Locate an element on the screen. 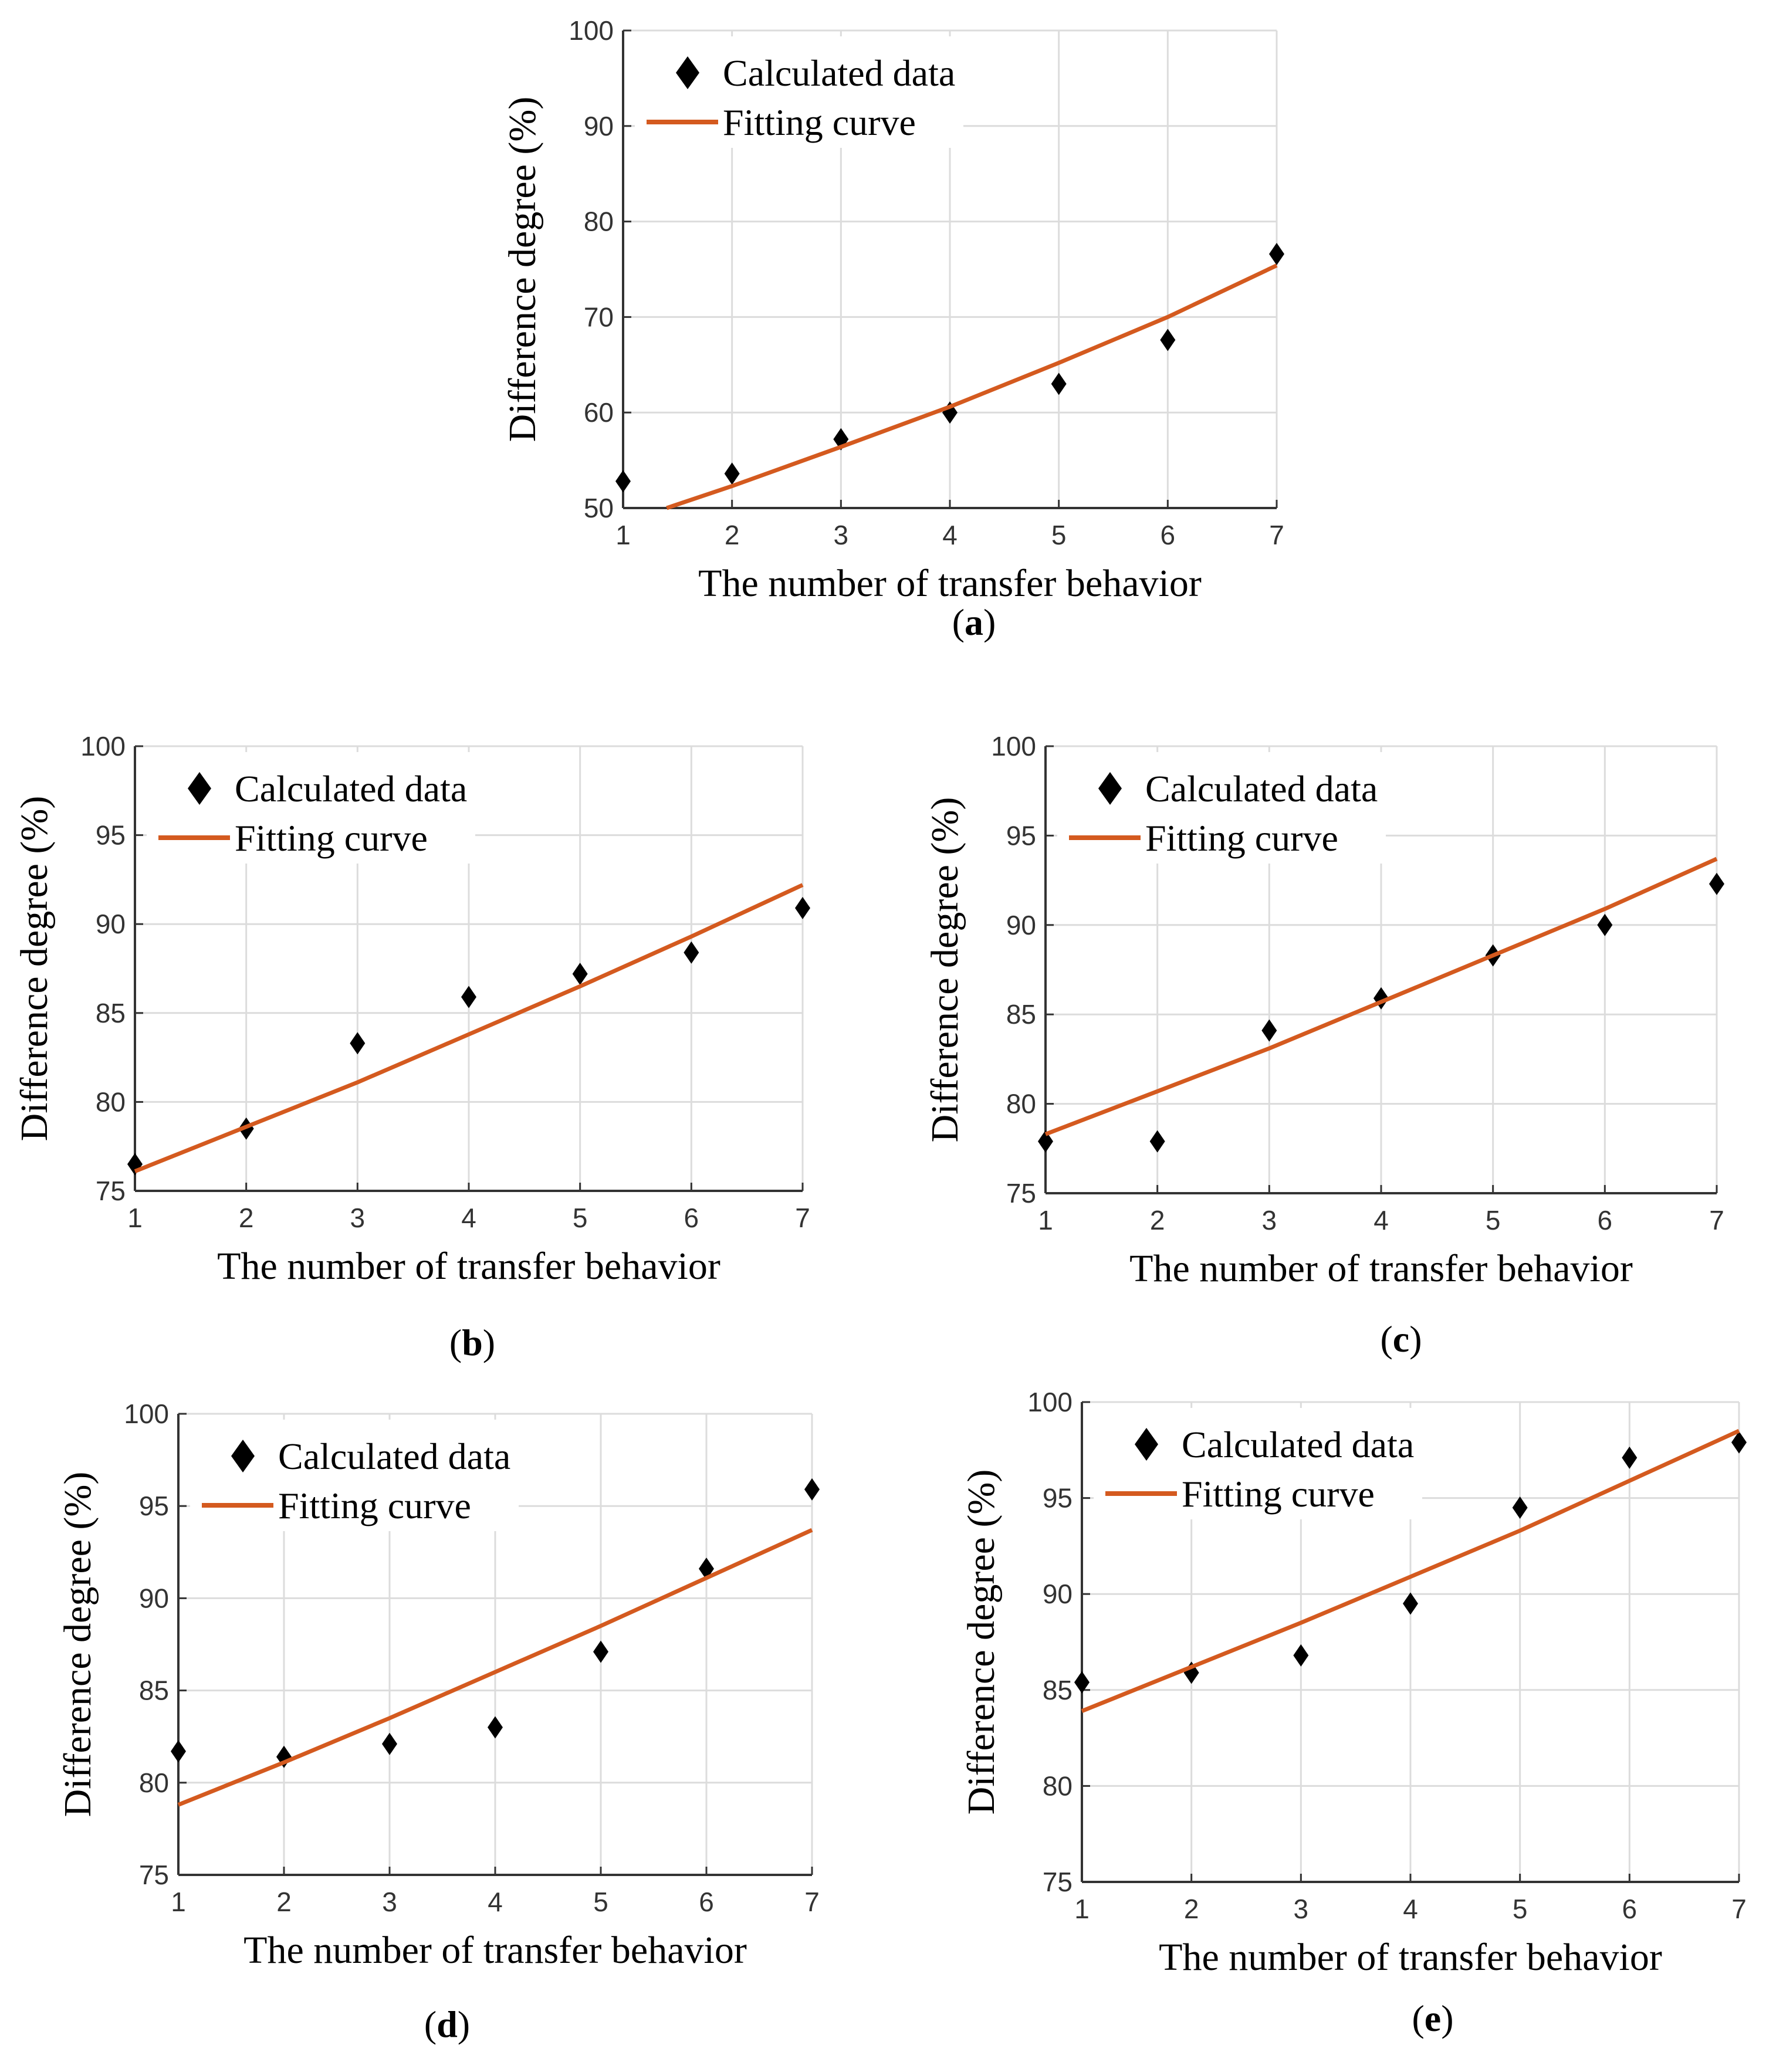 This screenshot has width=1766, height=2072. panel-caption: (d) is located at coordinates (447, 2024).